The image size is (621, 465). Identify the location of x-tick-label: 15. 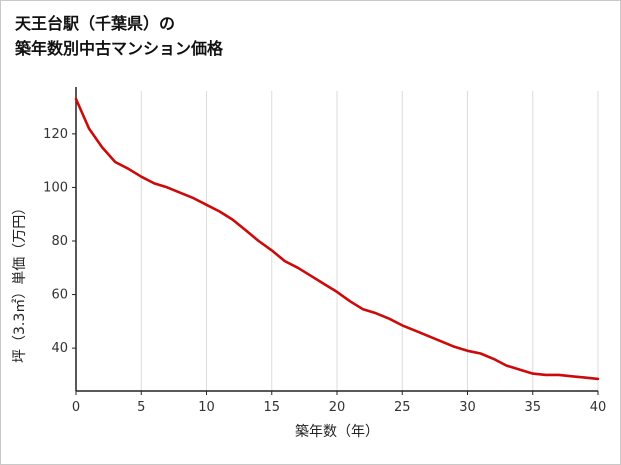
(271, 407).